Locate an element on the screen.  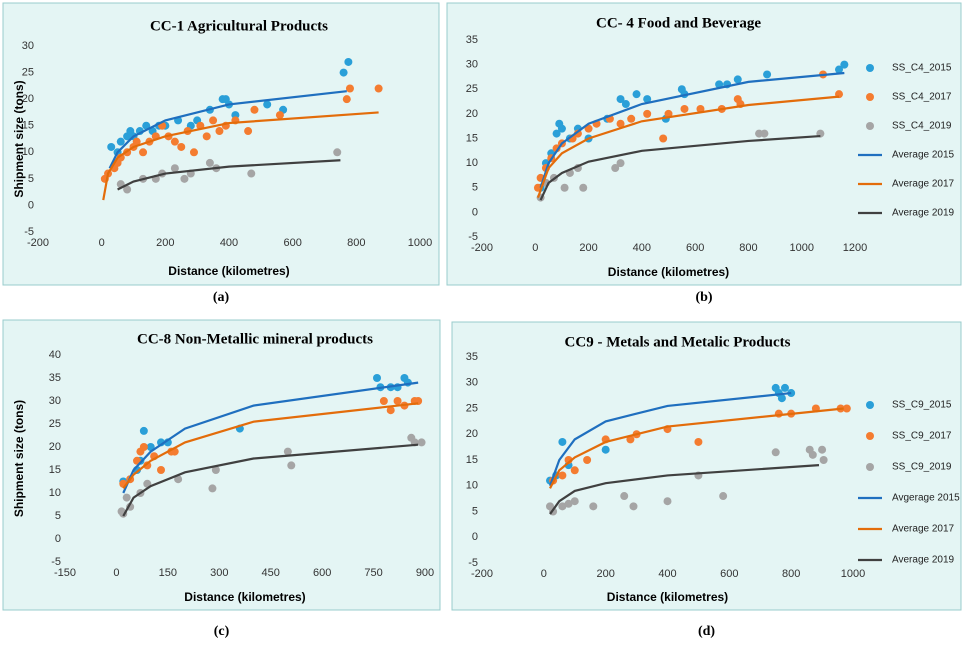
legend-label: SS_C4_2015 is located at coordinates (922, 68).